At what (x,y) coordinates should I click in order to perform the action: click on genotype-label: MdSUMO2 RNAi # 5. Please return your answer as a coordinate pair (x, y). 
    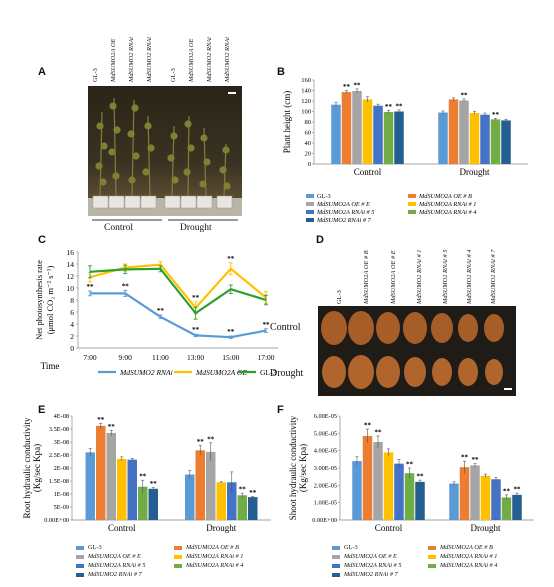
    Looking at the image, I should click on (445, 277).